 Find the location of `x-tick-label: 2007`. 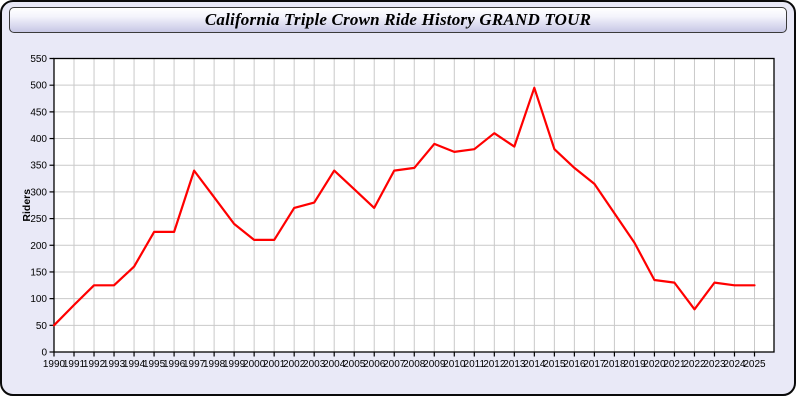

x-tick-label: 2007 is located at coordinates (394, 364).